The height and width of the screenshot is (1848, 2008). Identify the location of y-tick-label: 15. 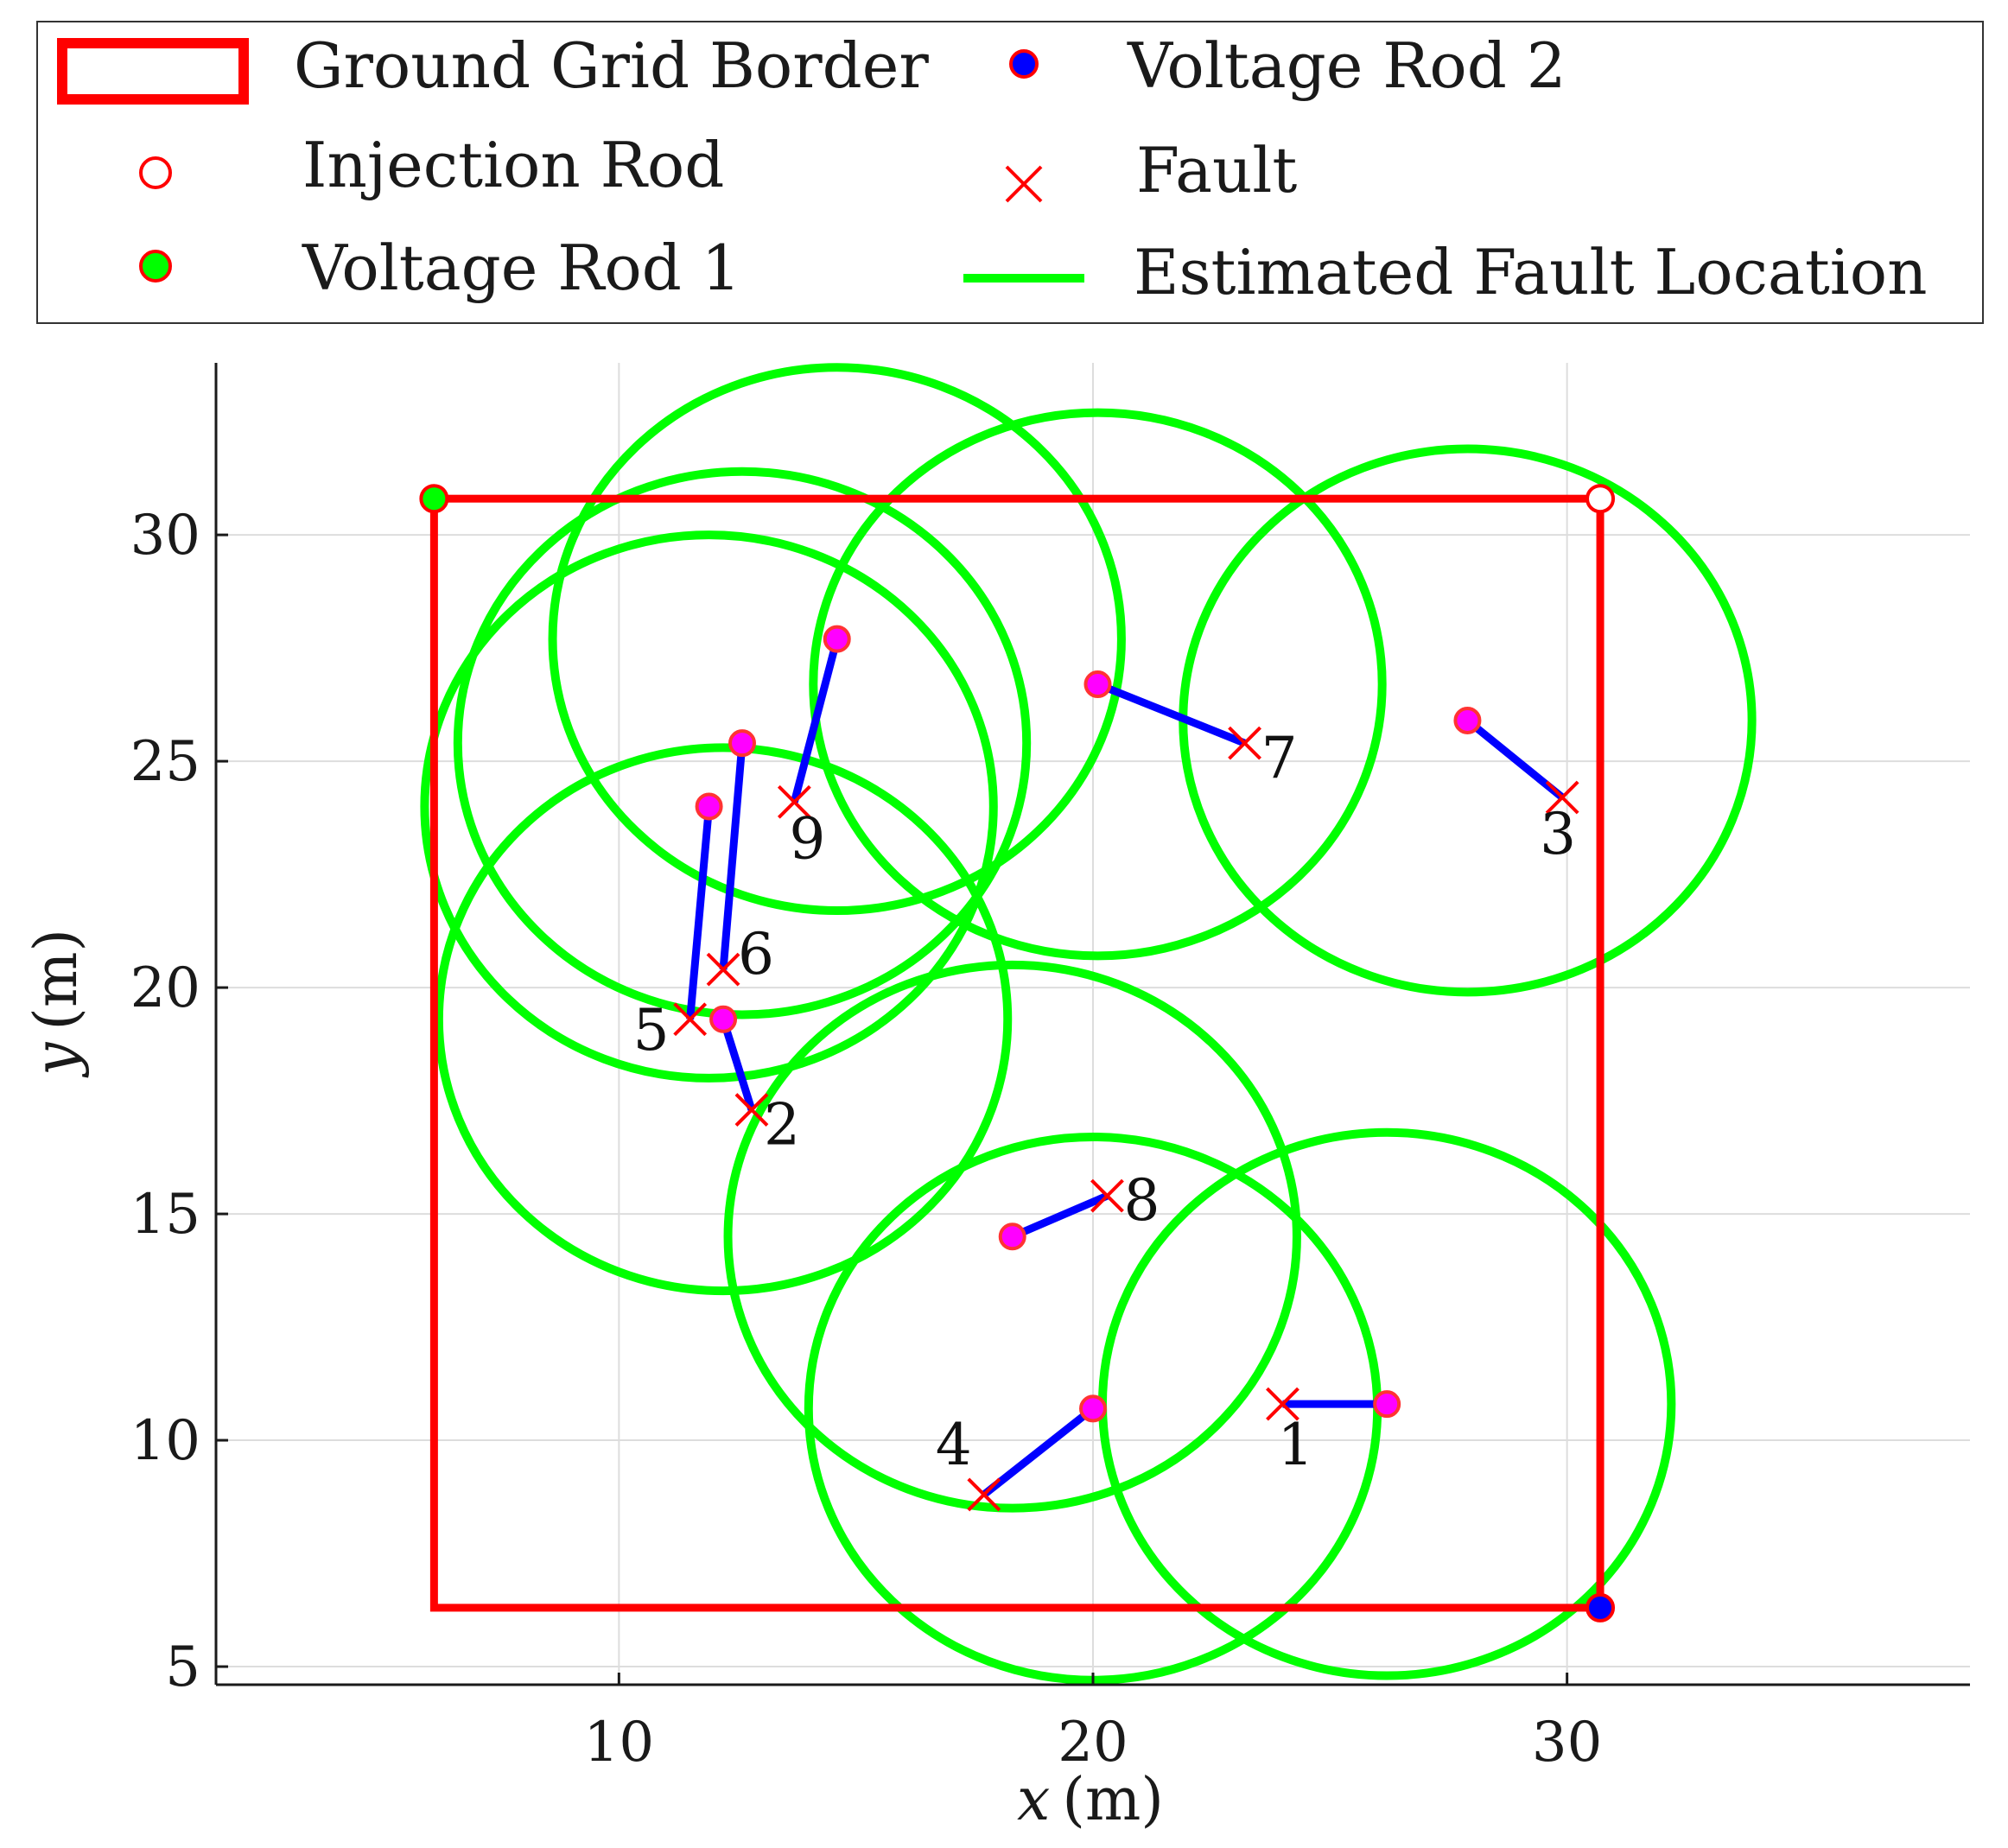
(165, 1215).